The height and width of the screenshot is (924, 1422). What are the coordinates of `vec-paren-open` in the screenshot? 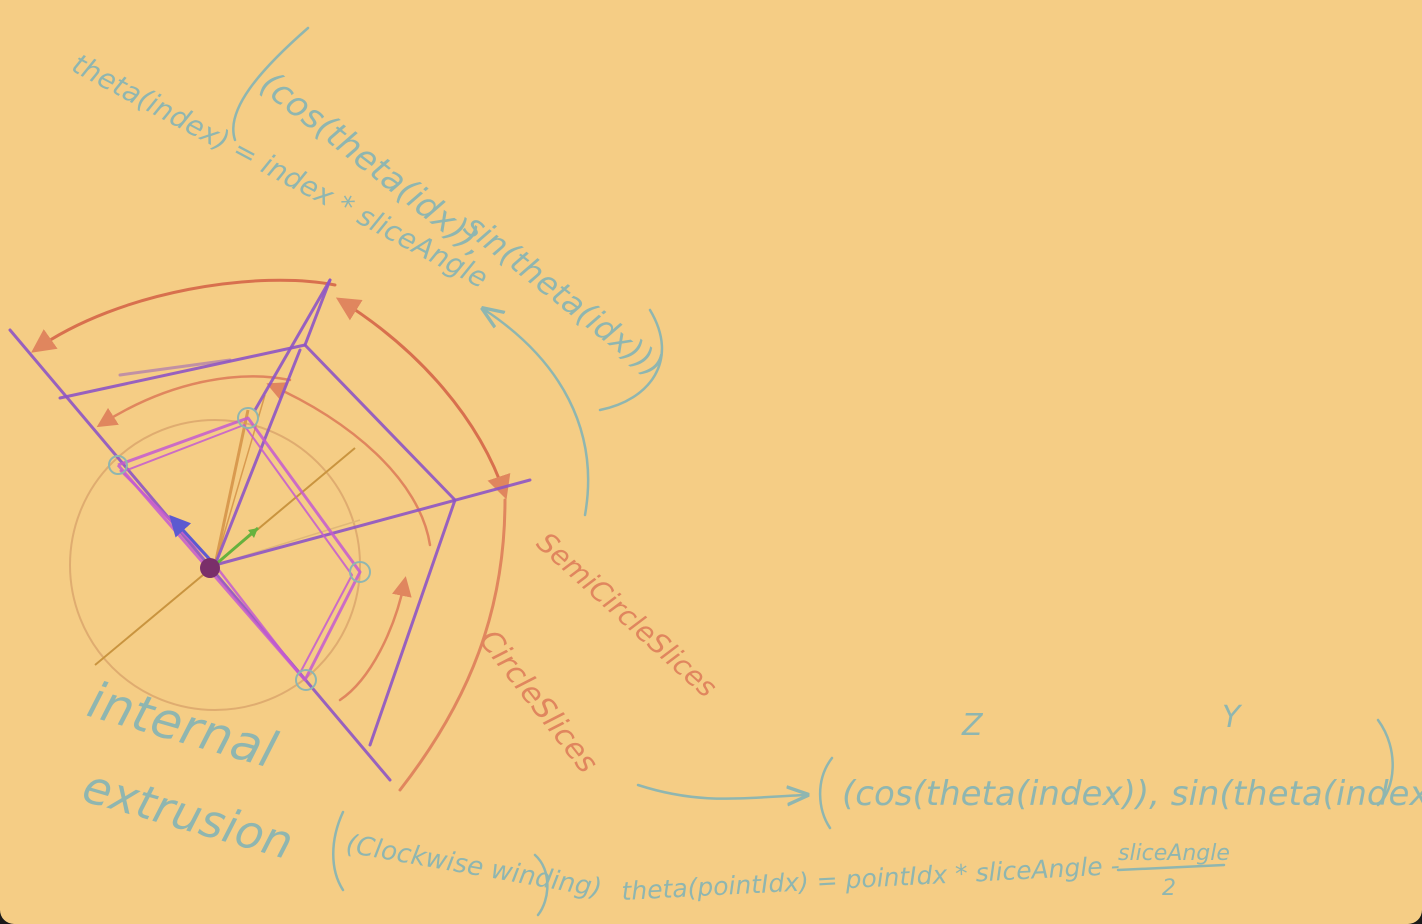 It's located at (826, 793).